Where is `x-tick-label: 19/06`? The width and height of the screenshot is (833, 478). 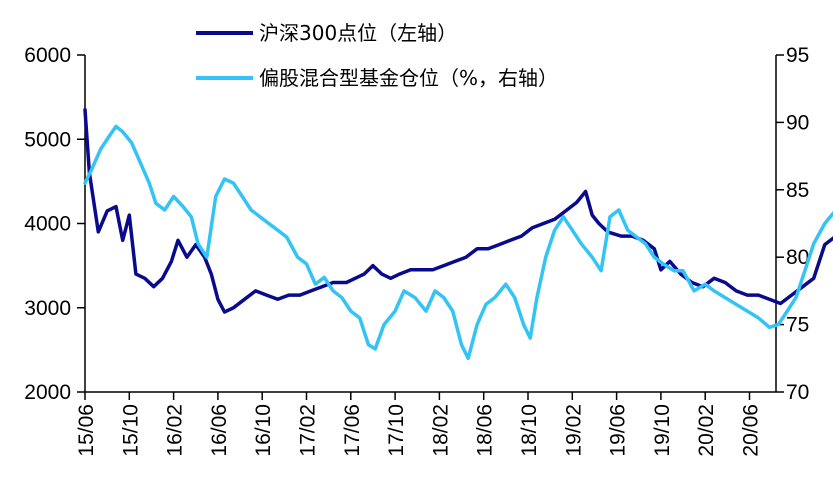 x-tick-label: 19/06 is located at coordinates (618, 430).